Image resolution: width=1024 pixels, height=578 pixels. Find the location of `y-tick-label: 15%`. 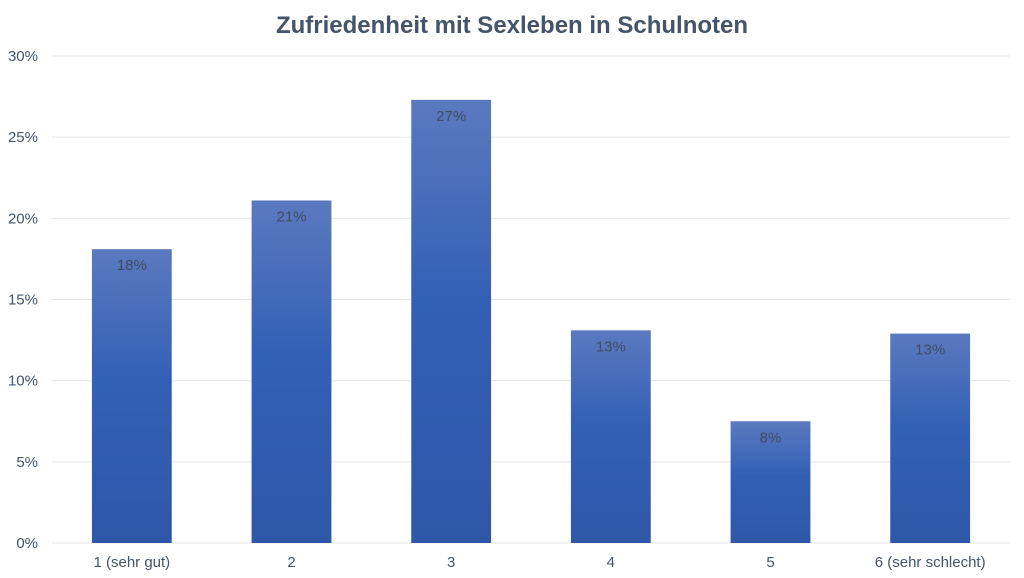

y-tick-label: 15% is located at coordinates (23, 300).